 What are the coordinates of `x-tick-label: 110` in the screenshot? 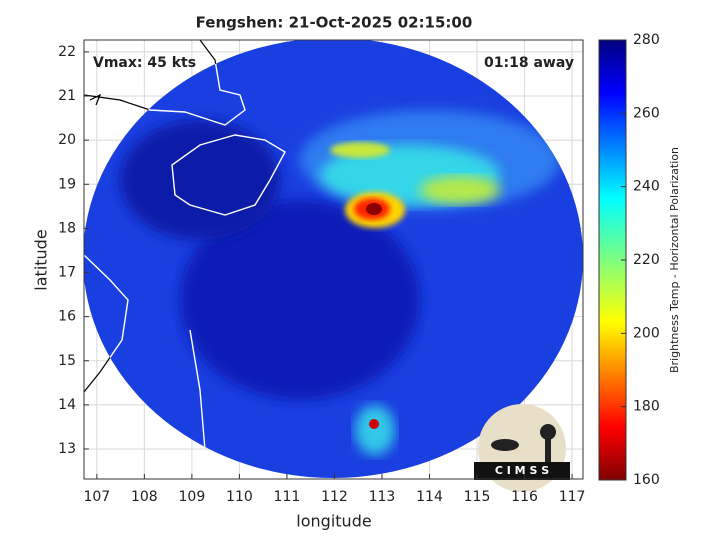 It's located at (239, 497).